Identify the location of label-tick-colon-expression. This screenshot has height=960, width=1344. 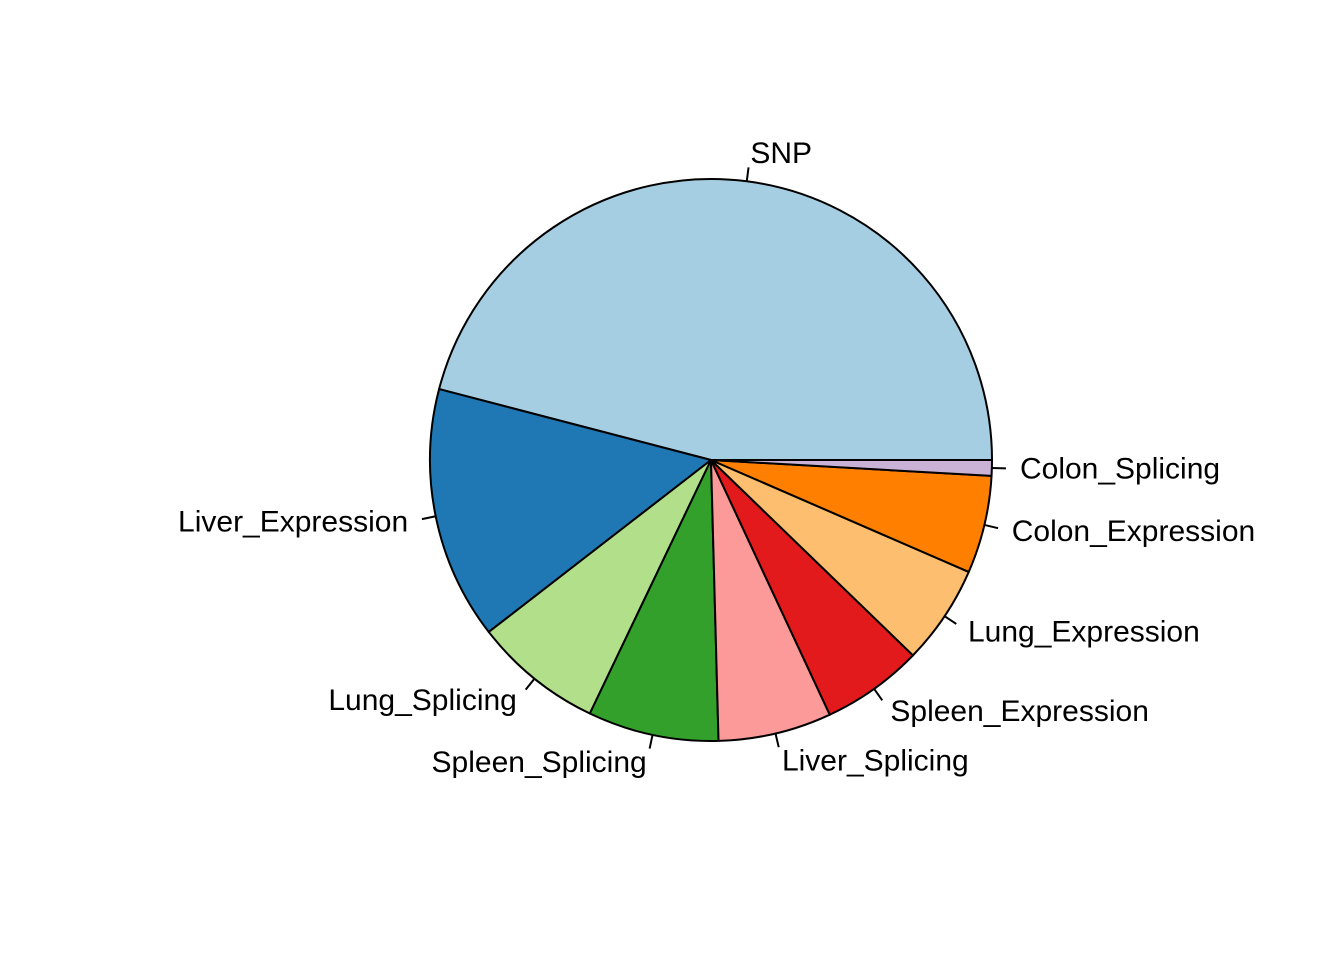
(991, 526).